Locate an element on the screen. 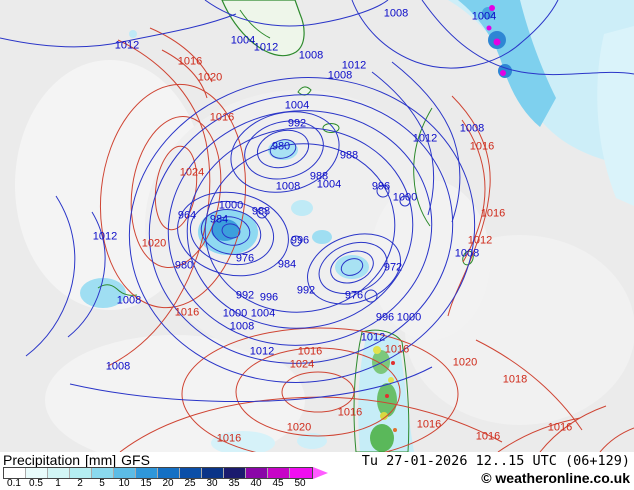  scale-tick-label: 40 is located at coordinates (256, 483).